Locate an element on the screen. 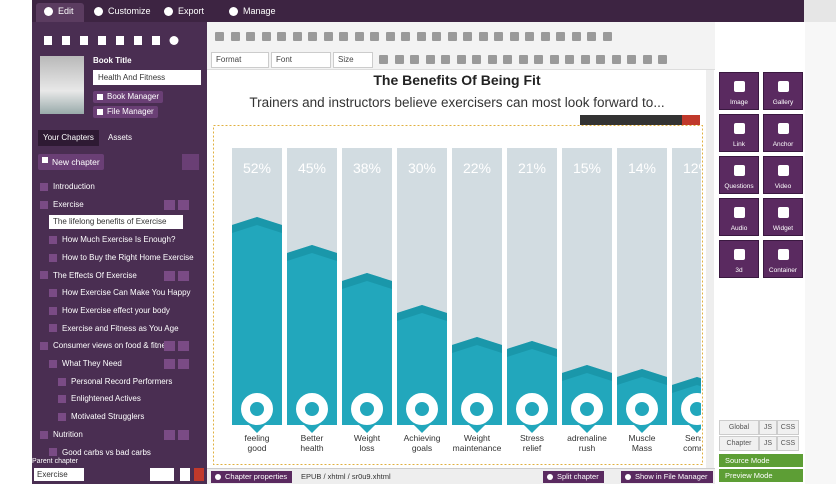  chapter-label: The lifelong benefits of Exercise is located at coordinates (110, 222).